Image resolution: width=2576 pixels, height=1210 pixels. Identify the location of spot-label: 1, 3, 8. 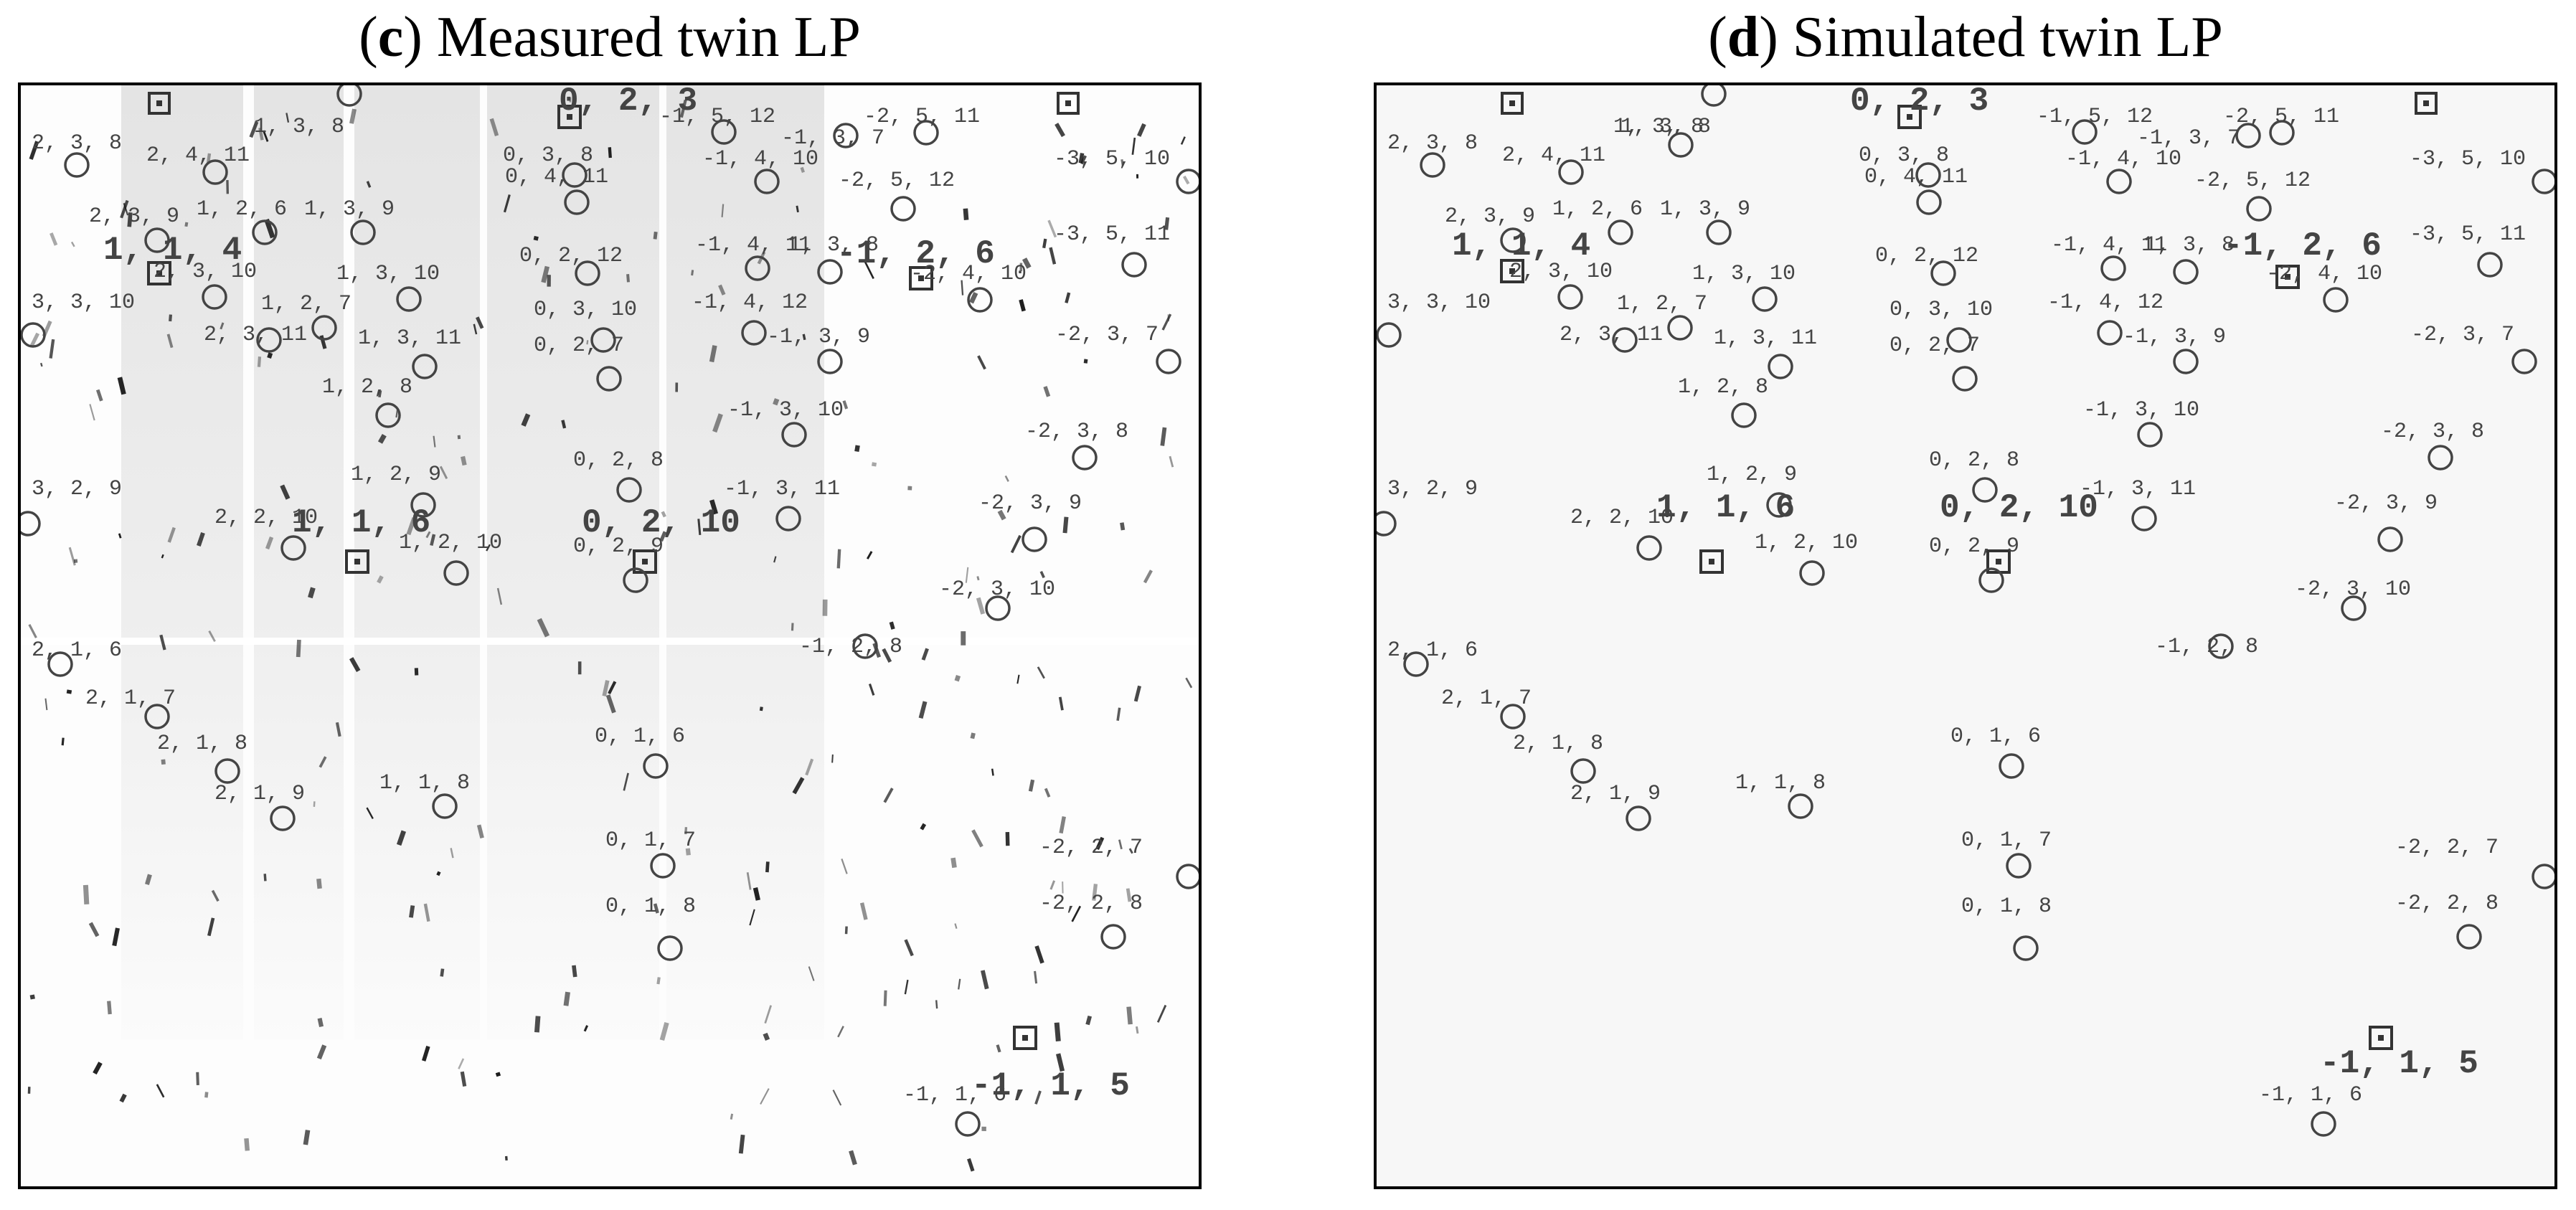
(1665, 127).